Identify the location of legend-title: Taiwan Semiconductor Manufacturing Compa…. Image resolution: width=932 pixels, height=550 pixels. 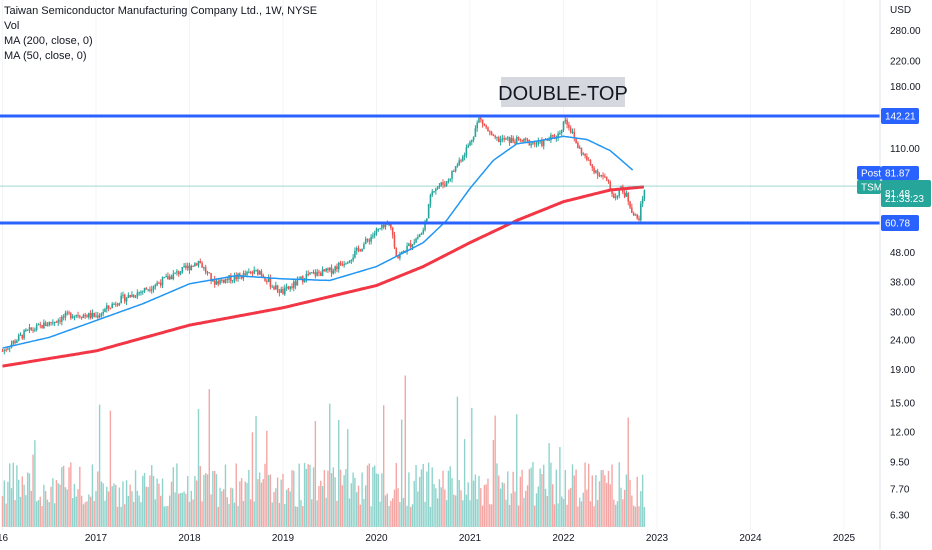
(161, 11).